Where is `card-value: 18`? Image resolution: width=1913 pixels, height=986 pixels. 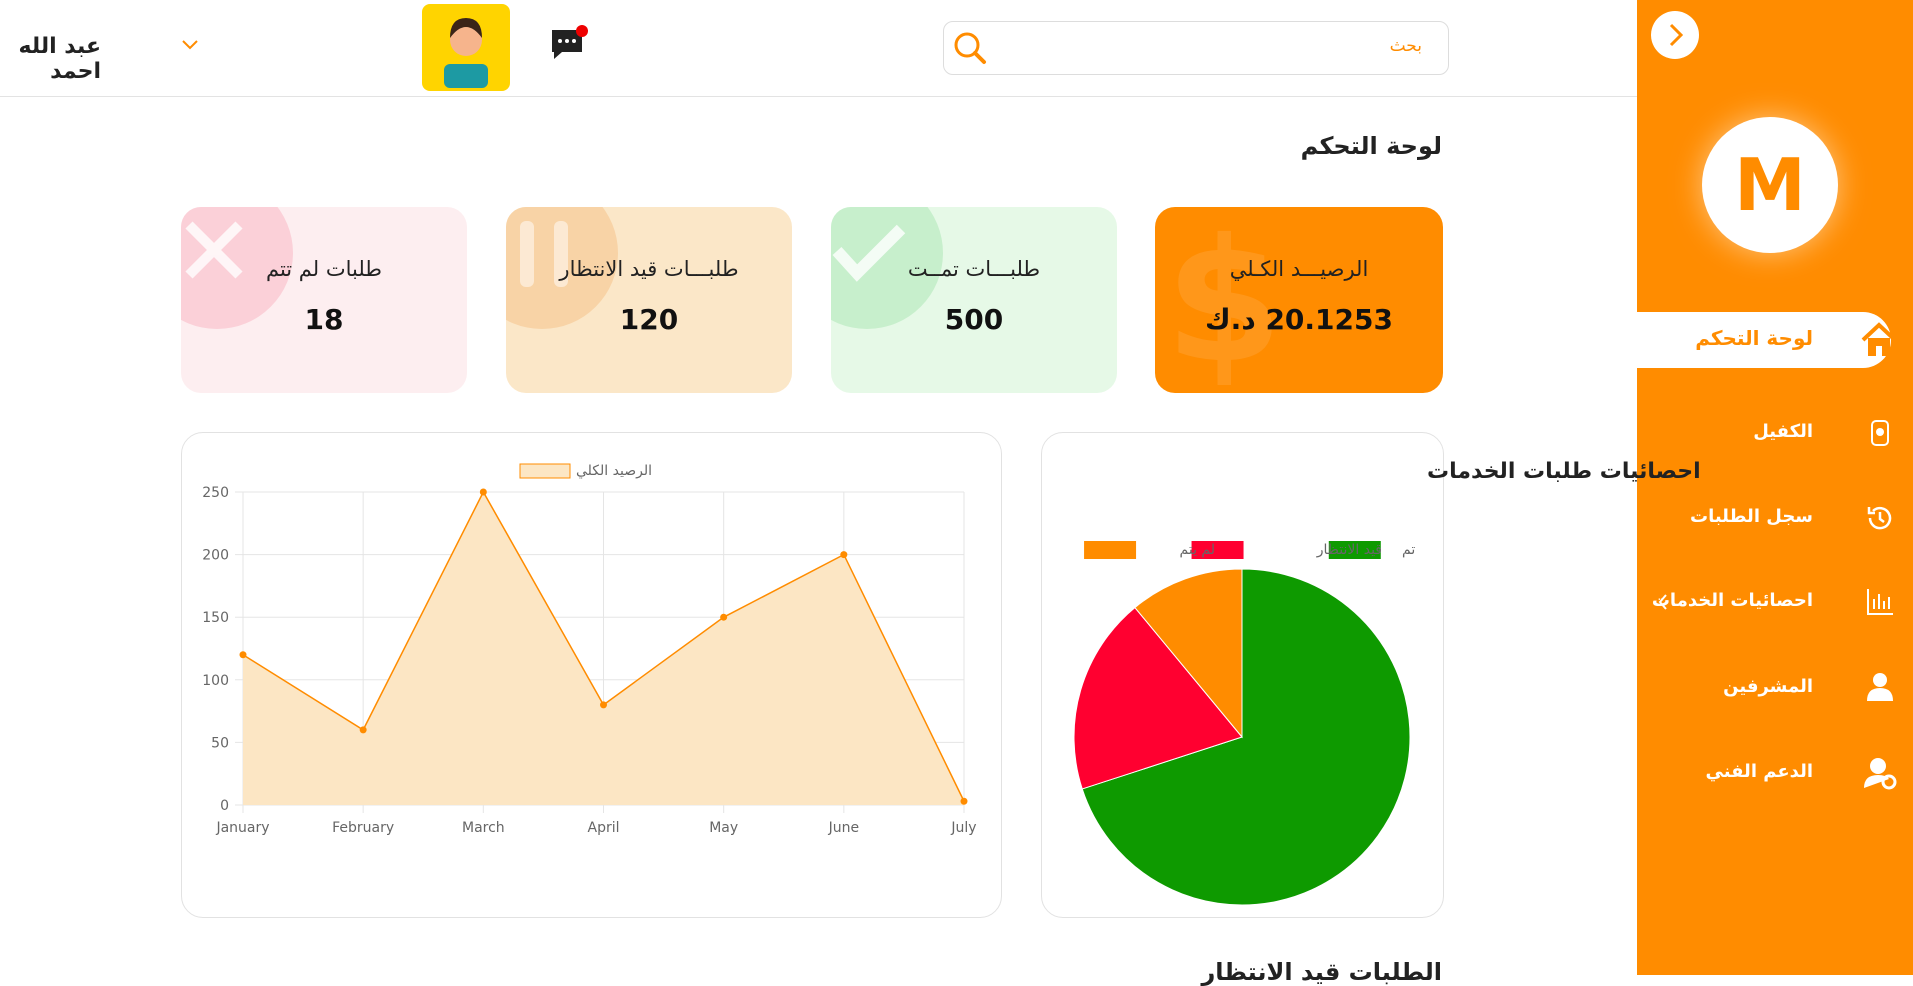 card-value: 18 is located at coordinates (324, 319).